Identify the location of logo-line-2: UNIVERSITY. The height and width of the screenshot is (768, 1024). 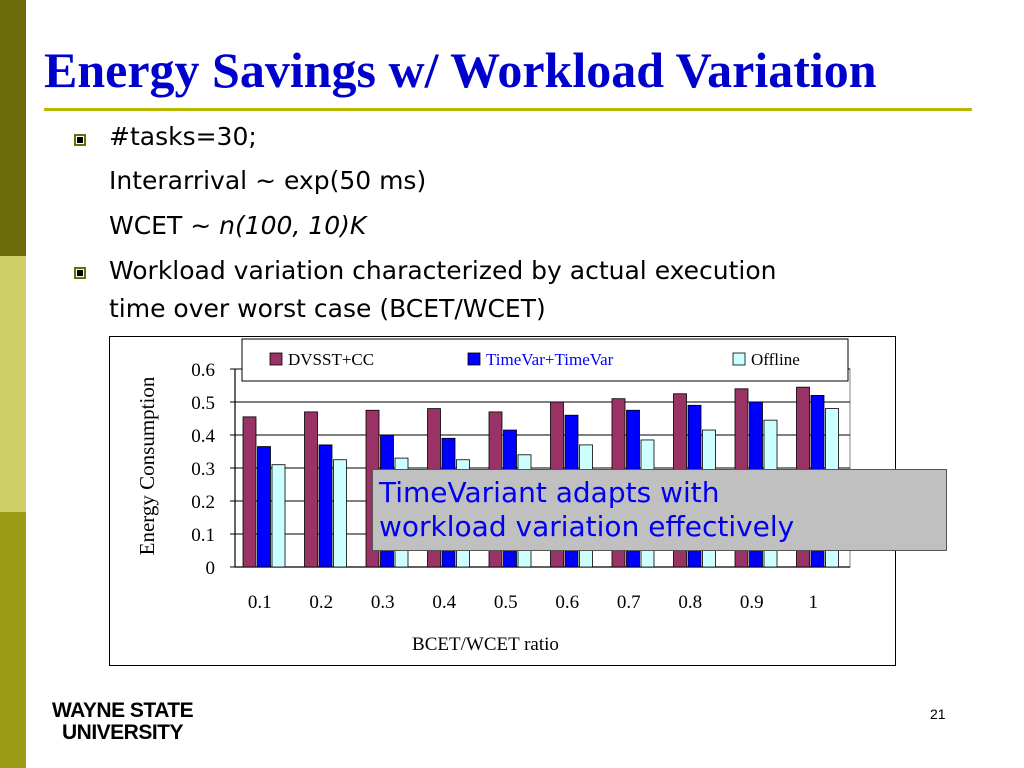
(123, 732).